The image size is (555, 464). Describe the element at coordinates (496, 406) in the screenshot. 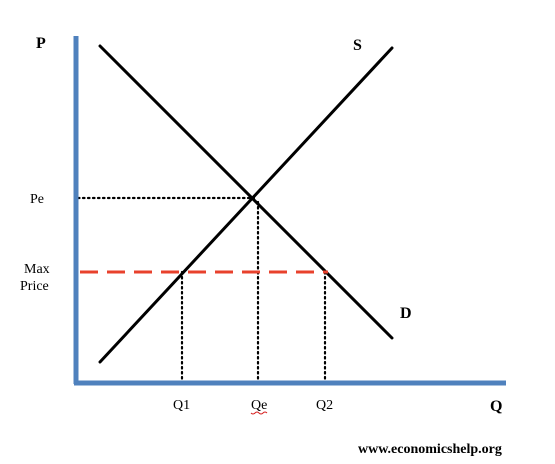

I see `x-axis-label: Q` at that location.